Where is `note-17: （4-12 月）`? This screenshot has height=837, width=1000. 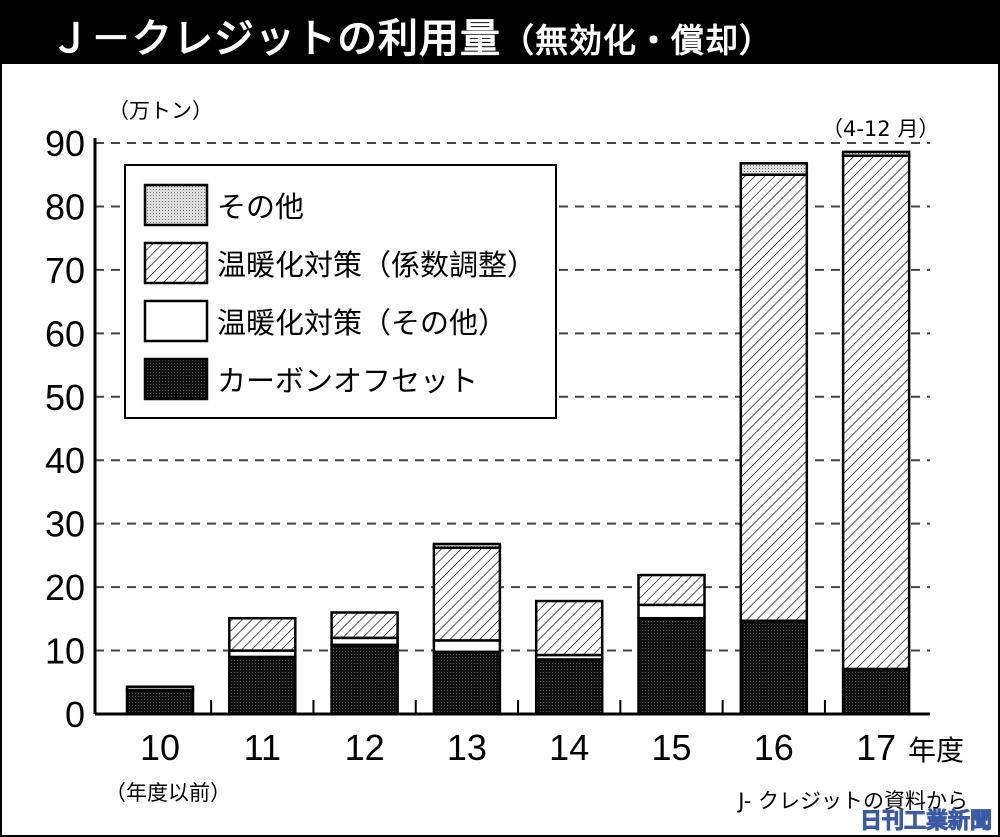 note-17: （4-12 月） is located at coordinates (880, 129).